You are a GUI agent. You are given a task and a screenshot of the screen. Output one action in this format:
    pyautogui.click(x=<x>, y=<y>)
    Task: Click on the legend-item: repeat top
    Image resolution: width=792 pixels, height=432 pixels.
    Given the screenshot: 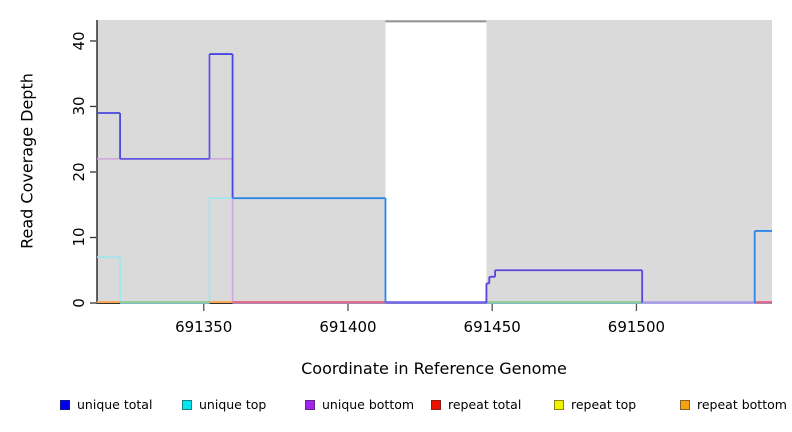 What is the action you would take?
    pyautogui.click(x=595, y=404)
    